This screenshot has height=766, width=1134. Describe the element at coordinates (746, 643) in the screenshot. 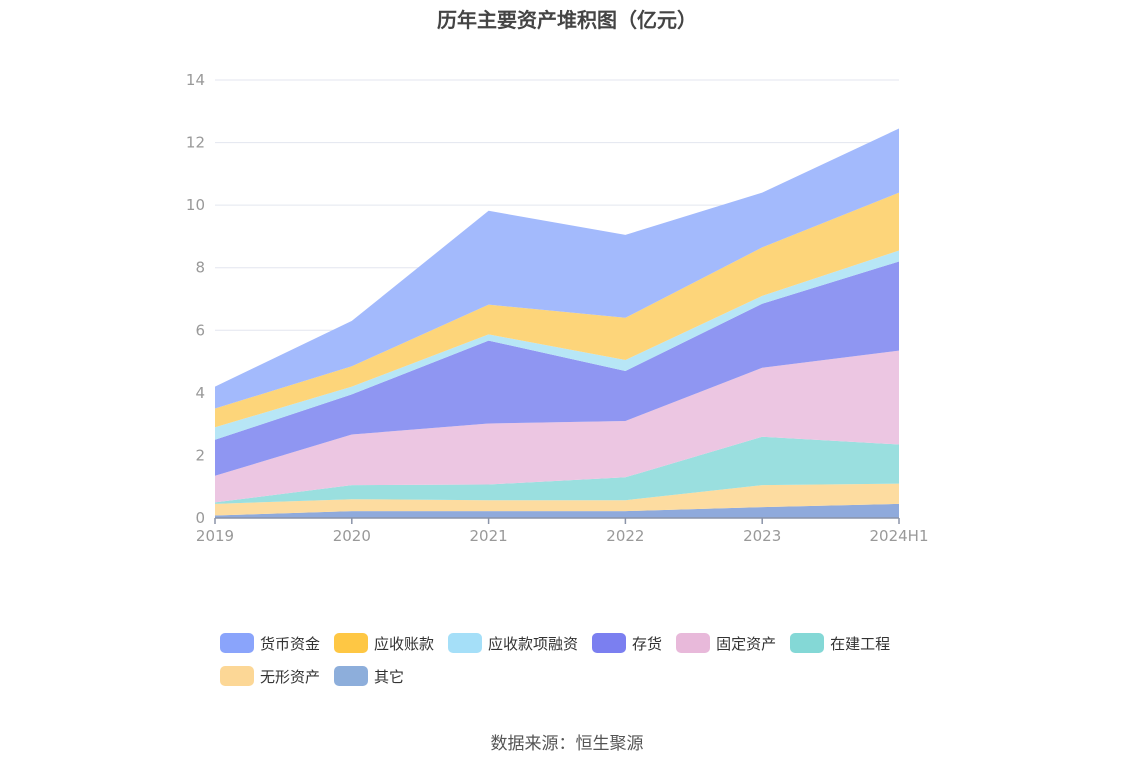

I see `legend-label: 固定资产` at that location.